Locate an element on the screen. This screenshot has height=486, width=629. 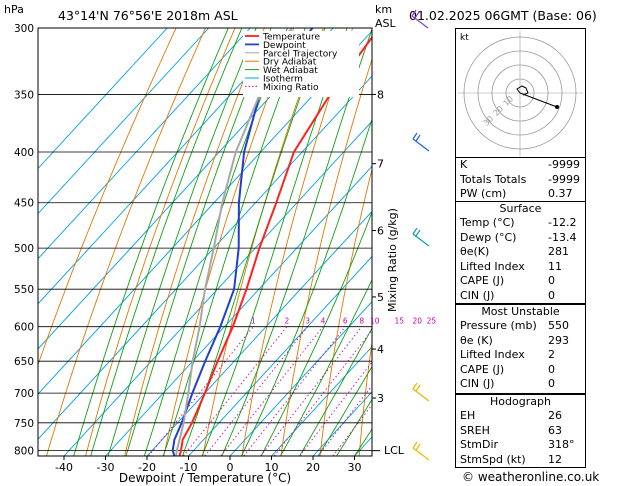
pressure-tick-label: 300 is located at coordinates (24, 29).